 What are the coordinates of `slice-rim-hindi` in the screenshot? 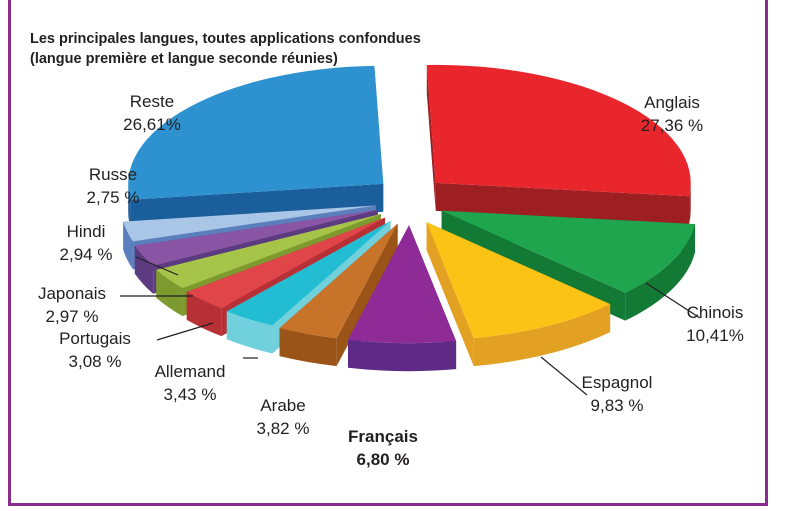 It's located at (144, 269).